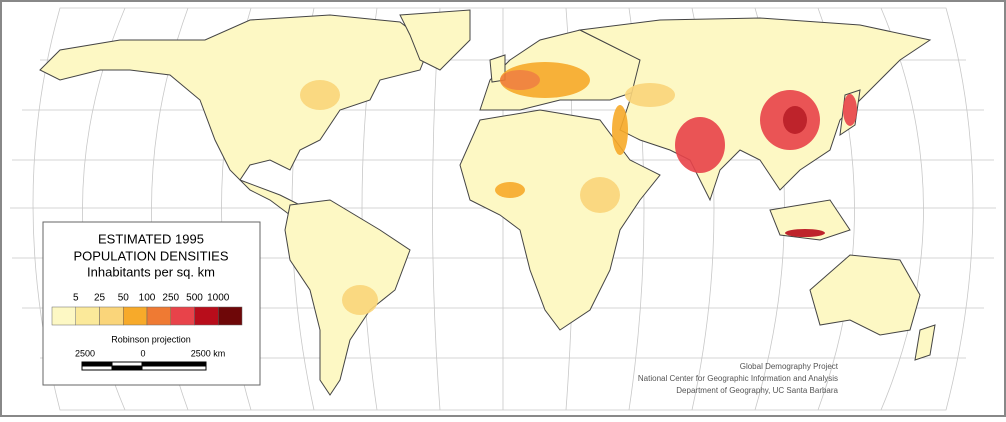 The image size is (1006, 422). Describe the element at coordinates (208, 353) in the screenshot. I see `scale-label: 2500 km` at that location.